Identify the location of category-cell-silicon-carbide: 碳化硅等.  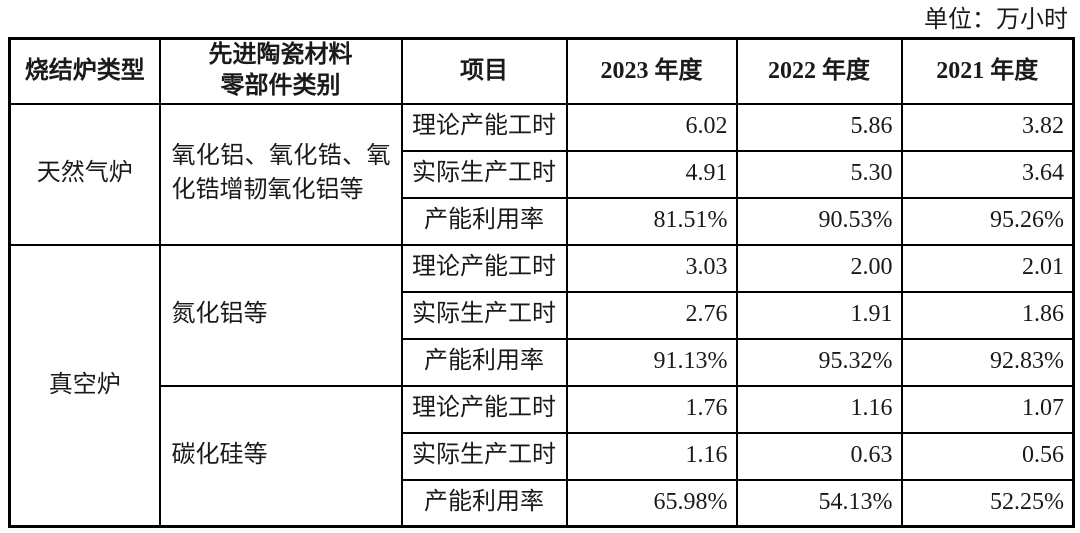
(280, 456).